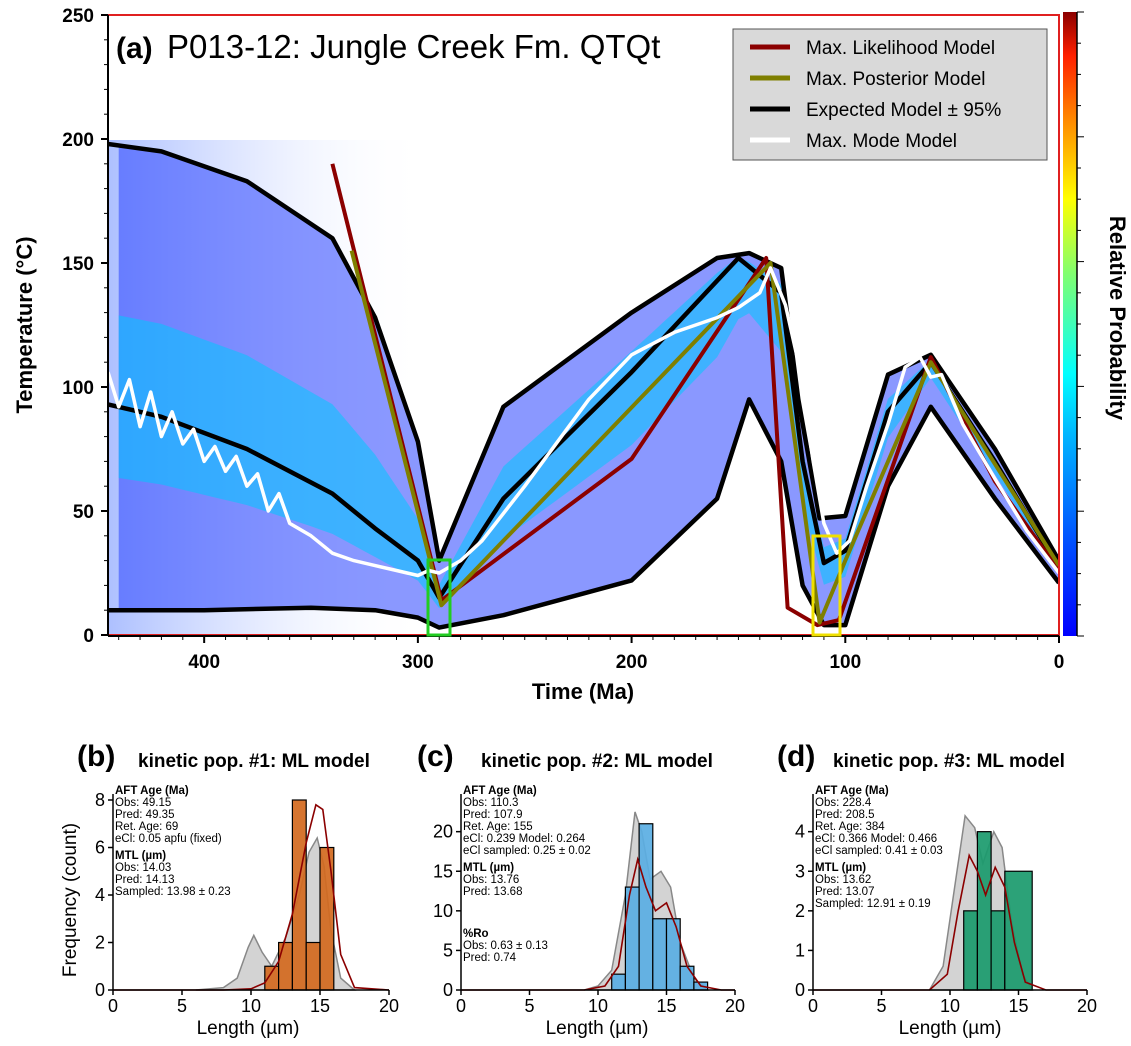 Image resolution: width=1131 pixels, height=1046 pixels. What do you see at coordinates (1070, 324) in the screenshot?
I see `colorbar` at bounding box center [1070, 324].